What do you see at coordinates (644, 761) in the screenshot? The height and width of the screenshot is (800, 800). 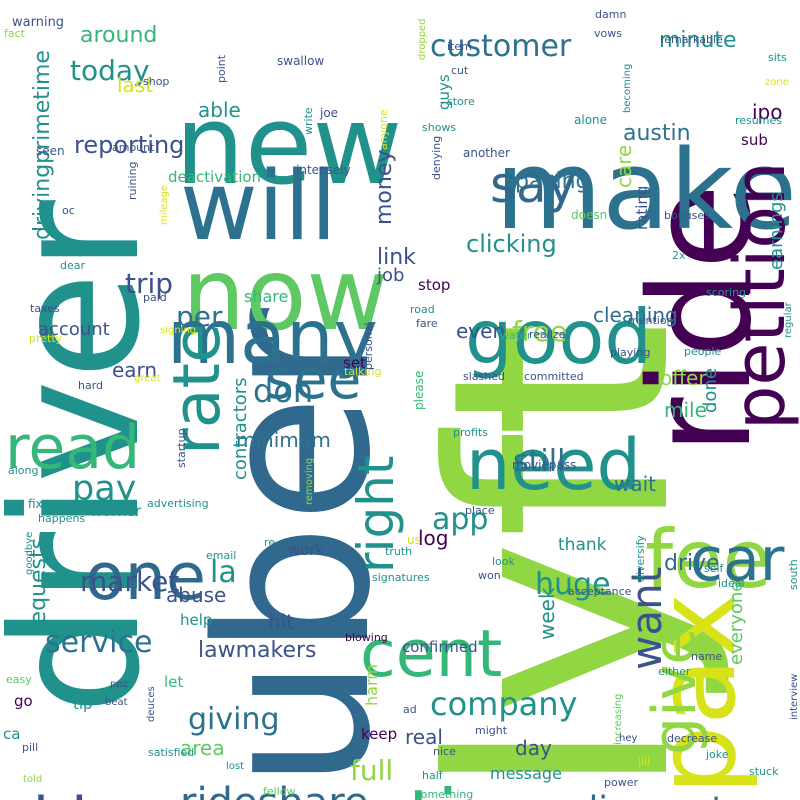 I see `word-jill: jill` at bounding box center [644, 761].